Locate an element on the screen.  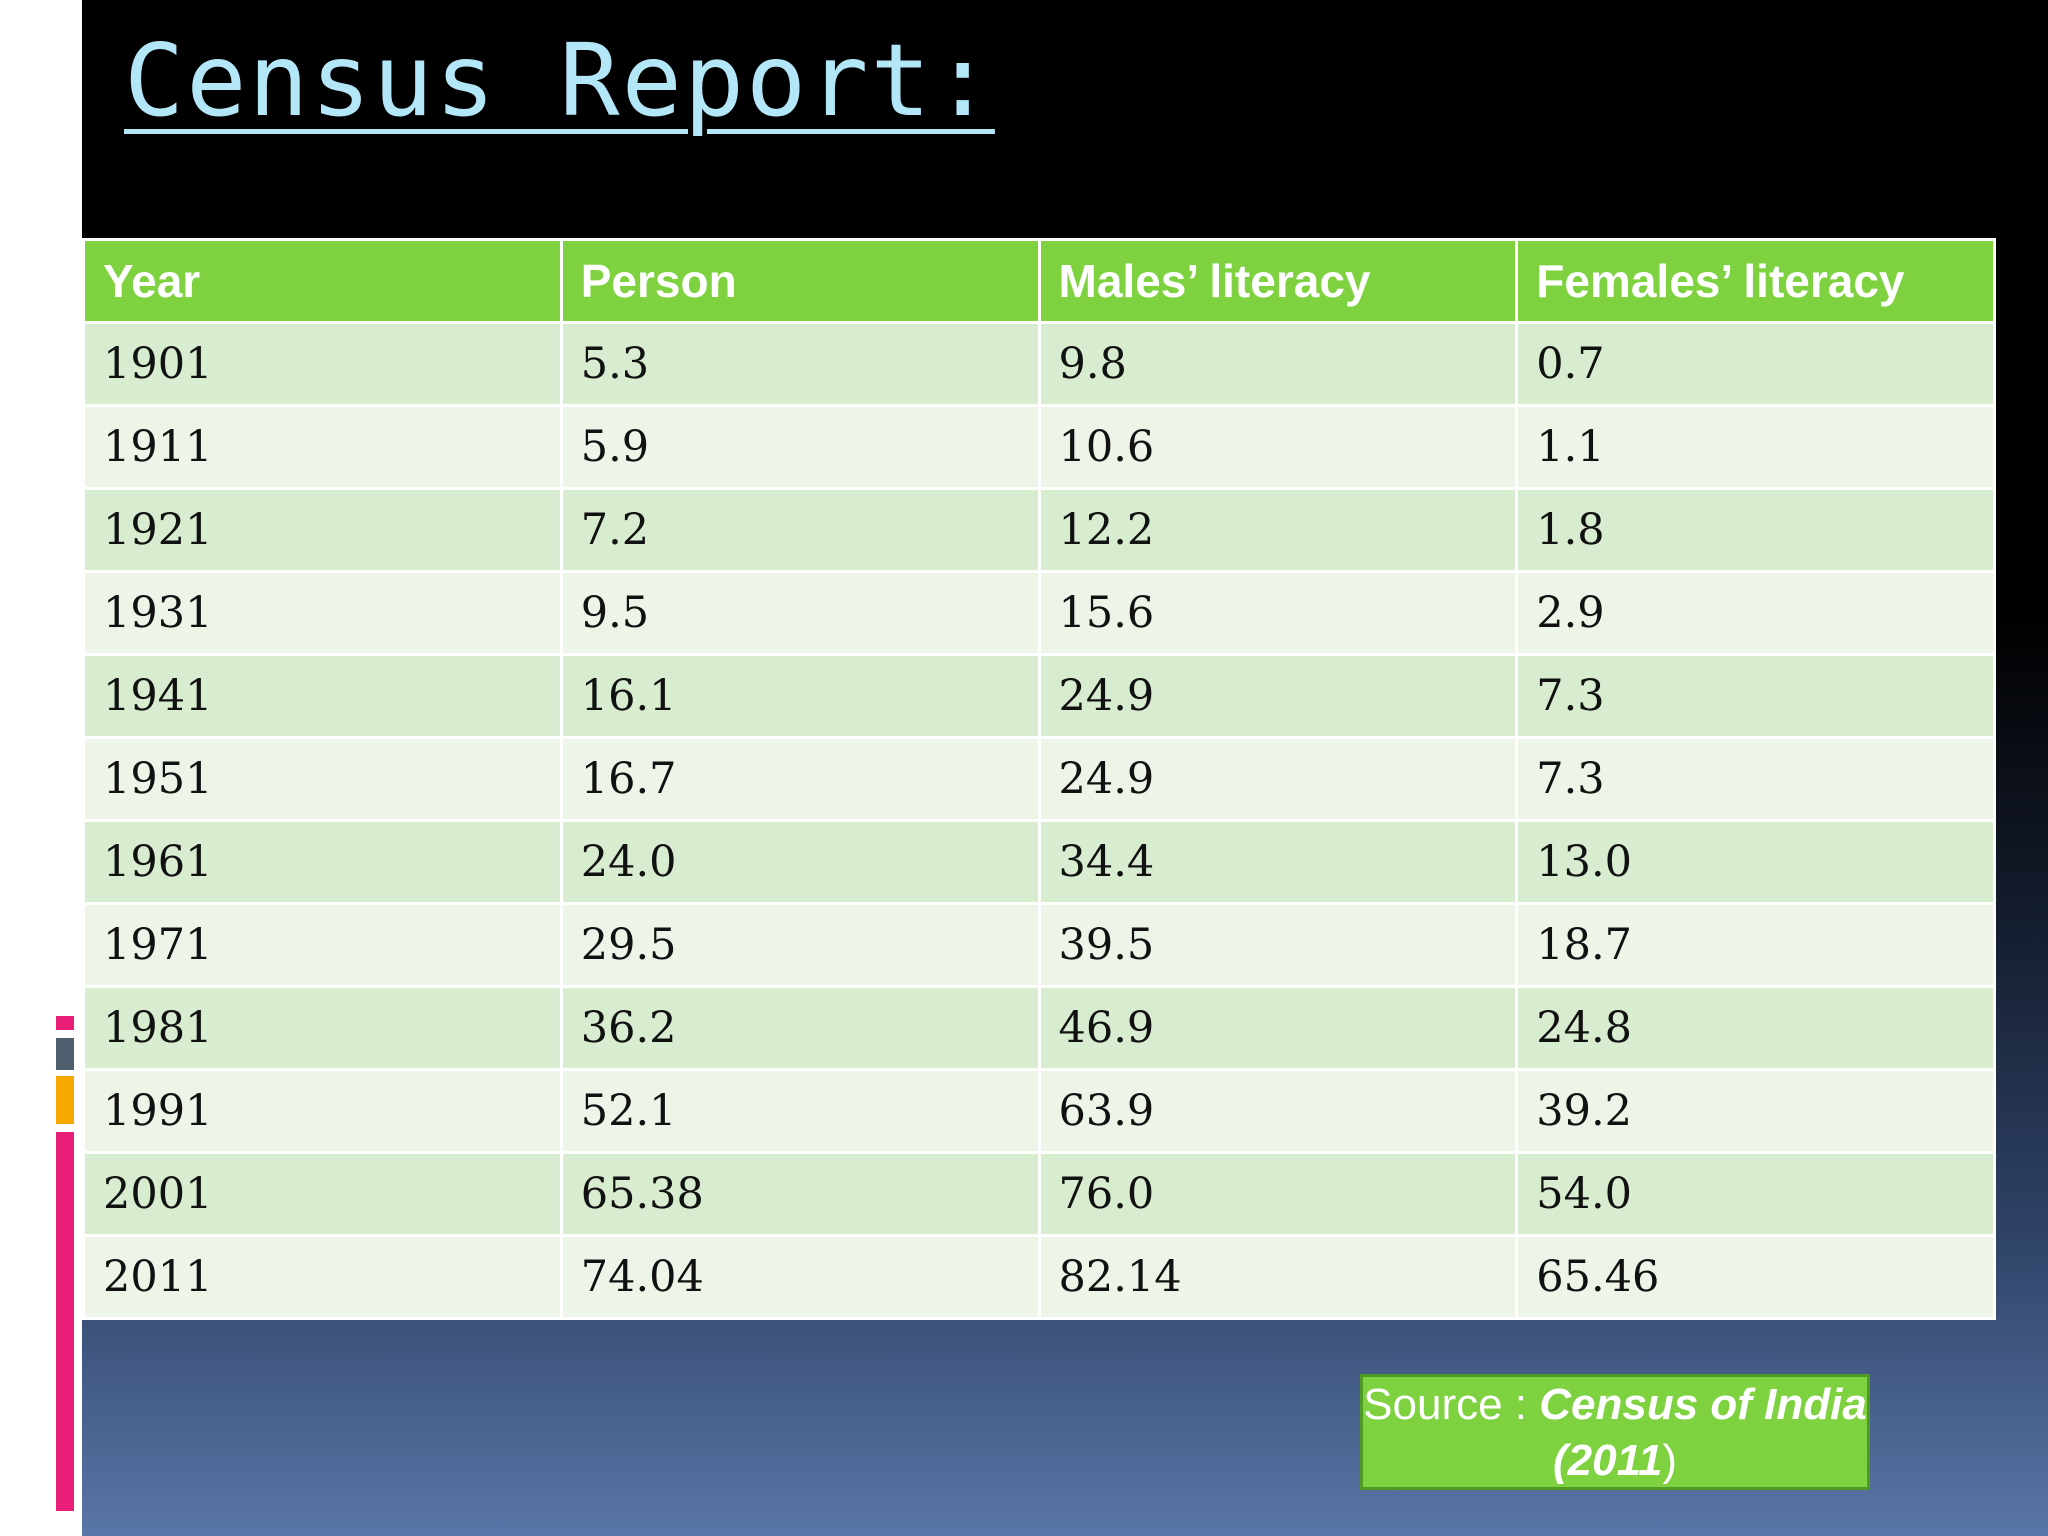
year-cell: 2011 is located at coordinates (322, 1277).